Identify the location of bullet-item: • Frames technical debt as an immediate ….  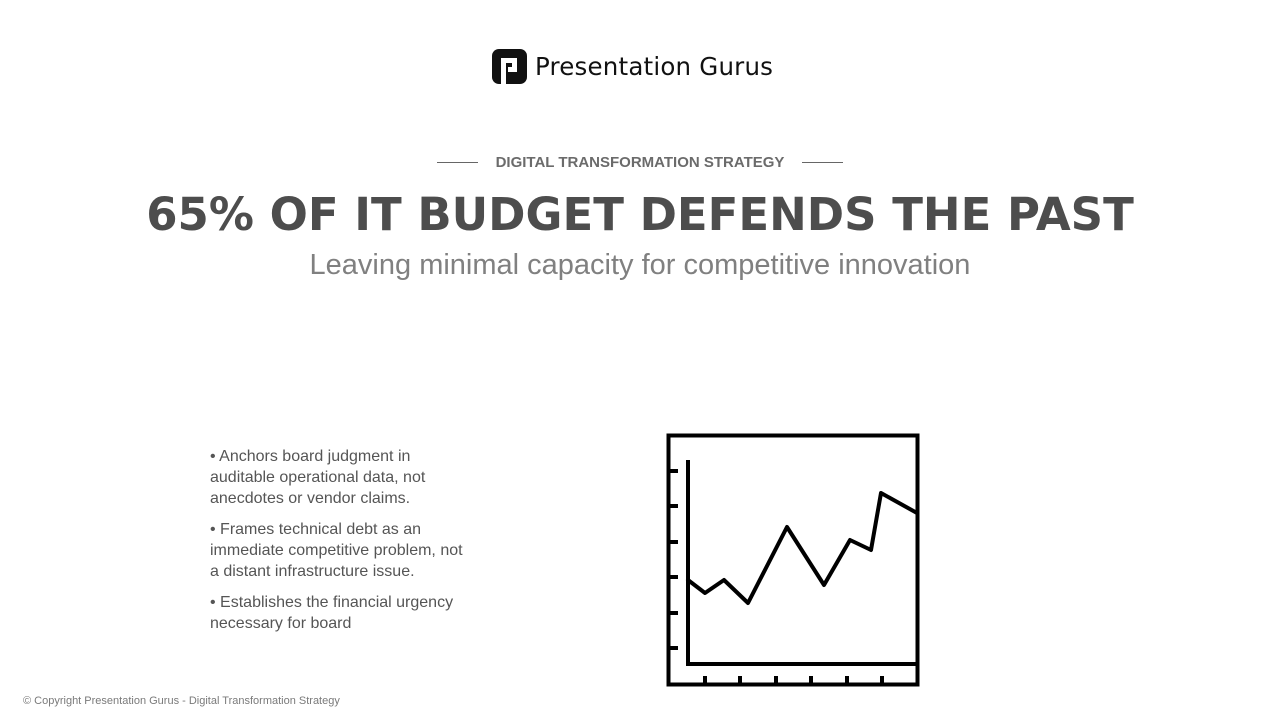
(336, 550).